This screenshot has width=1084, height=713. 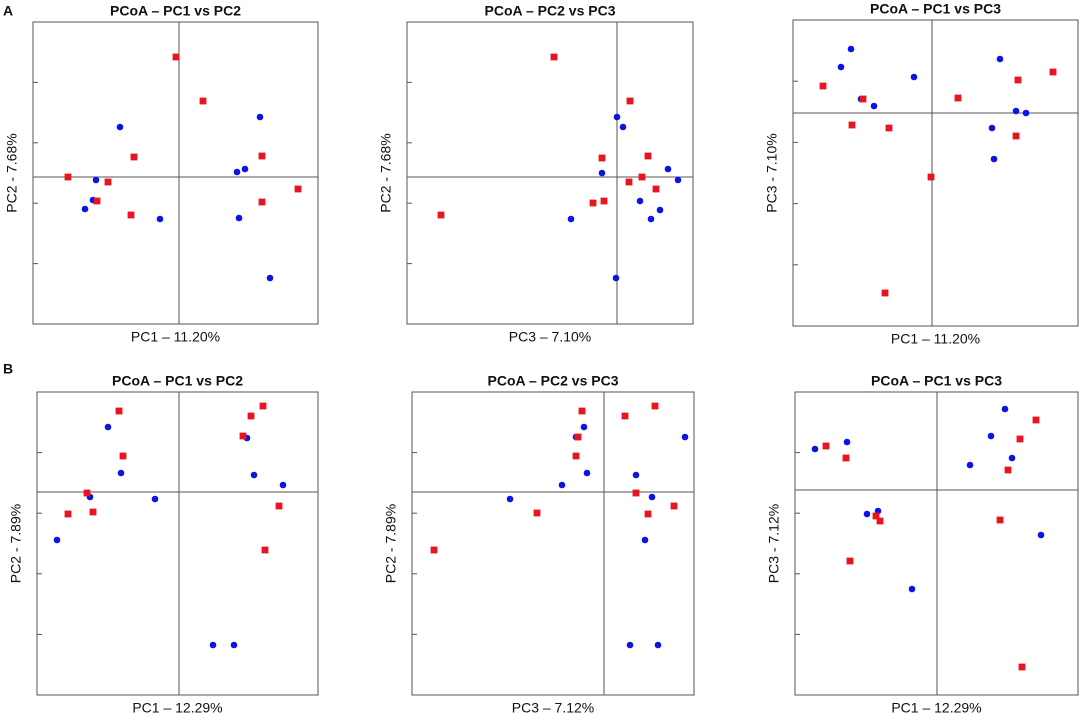 I want to click on panel-label: B, so click(x=8, y=369).